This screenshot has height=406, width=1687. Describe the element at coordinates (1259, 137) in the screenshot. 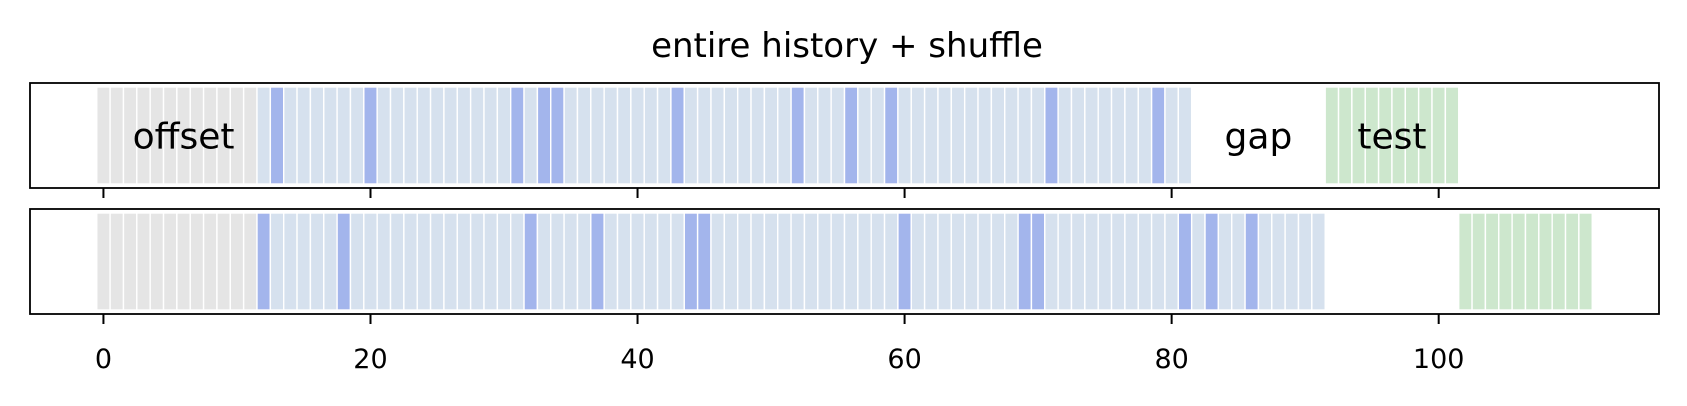

I see `annotation-gap: gap` at that location.